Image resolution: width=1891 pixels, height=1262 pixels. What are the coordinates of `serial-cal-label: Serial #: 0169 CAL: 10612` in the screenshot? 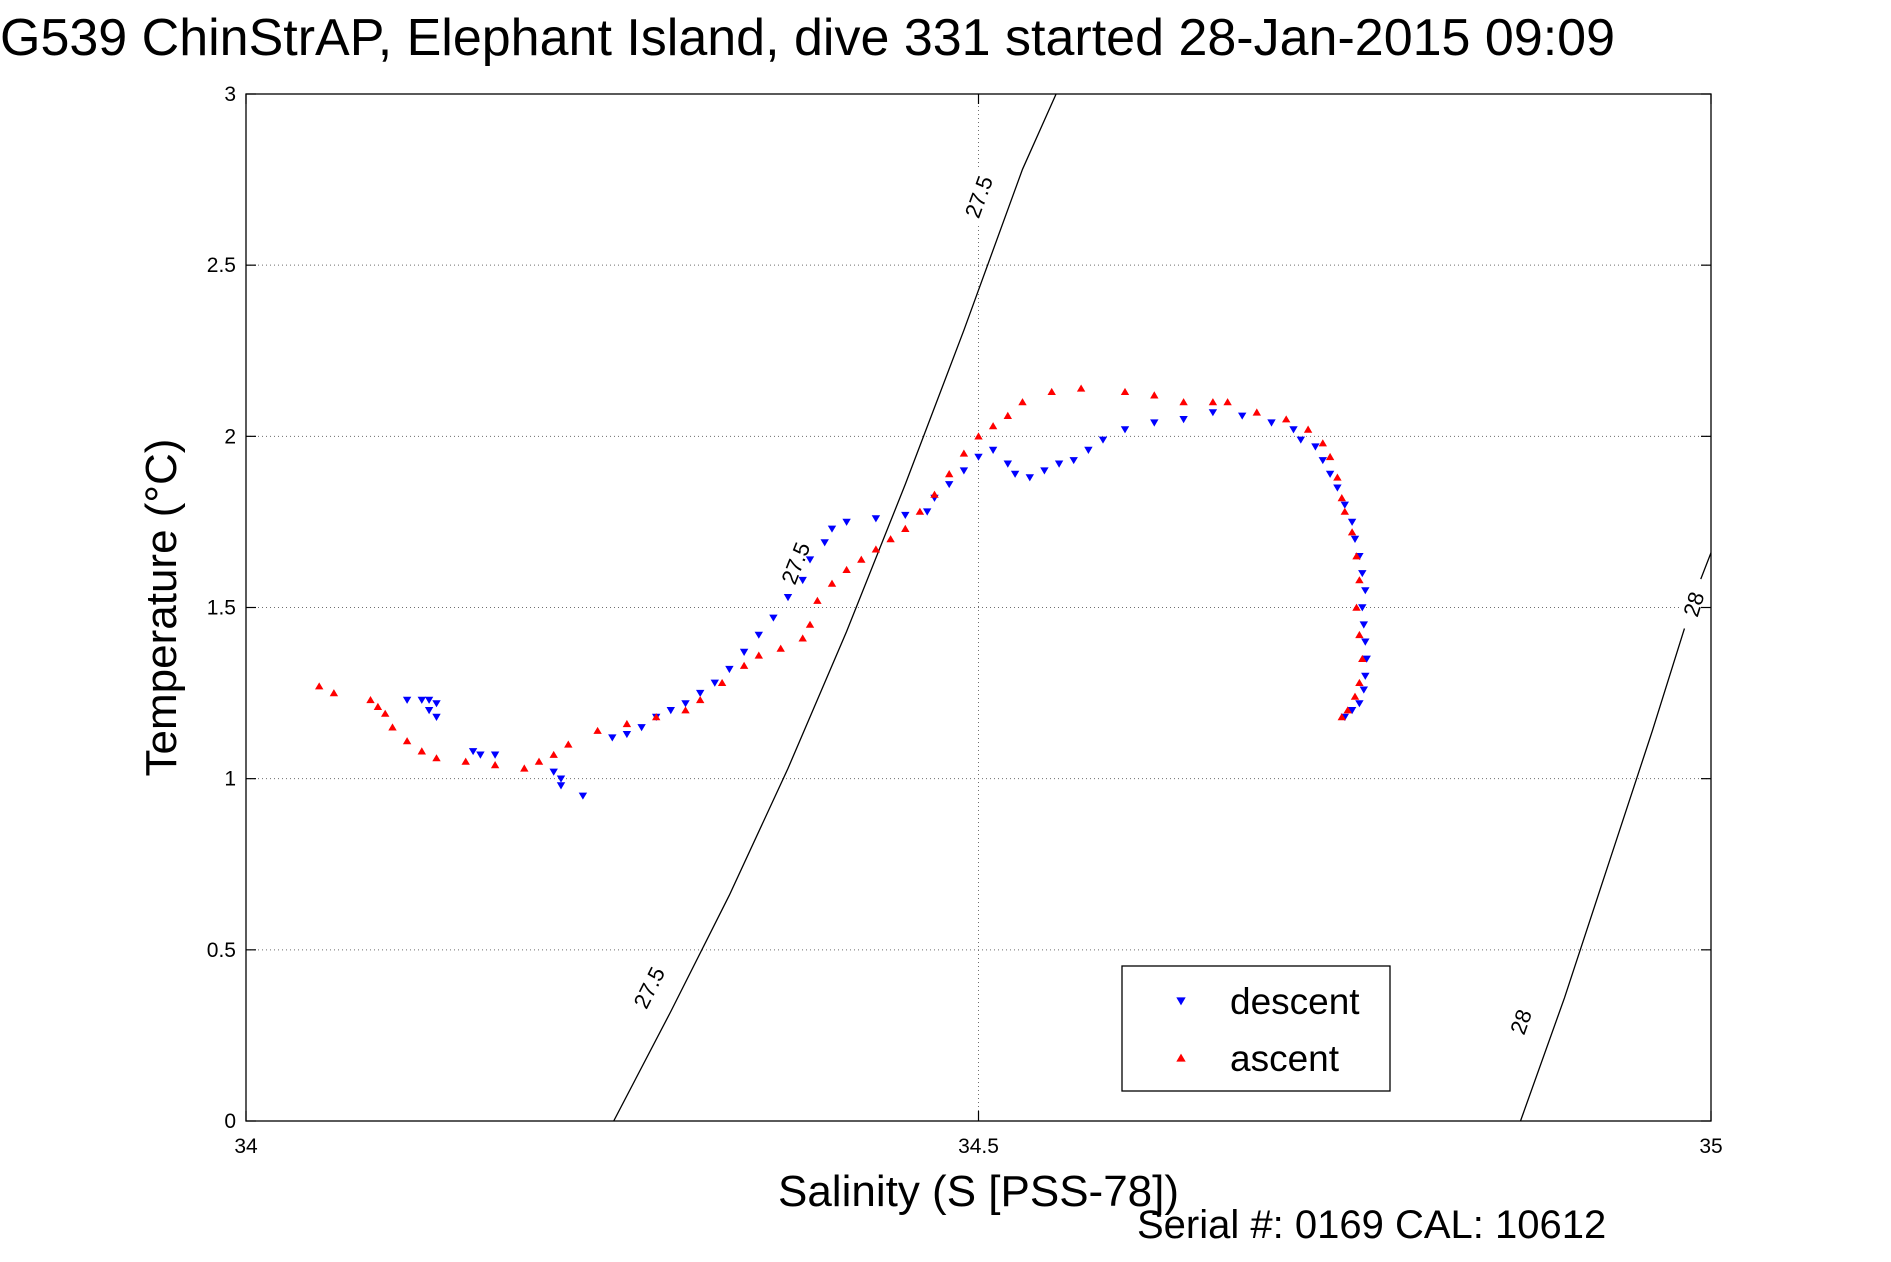 It's located at (1372, 1225).